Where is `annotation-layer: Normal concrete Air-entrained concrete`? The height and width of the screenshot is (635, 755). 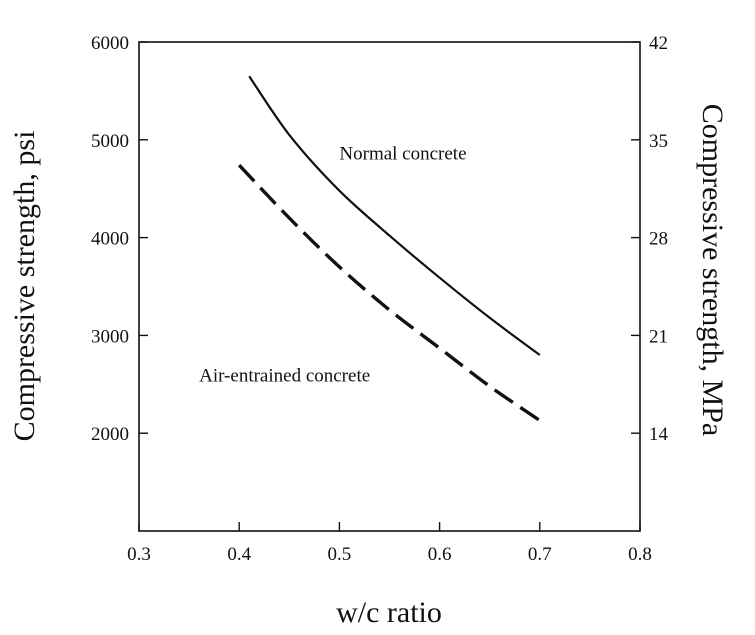
annotation-layer: Normal concrete Air-entrained concrete is located at coordinates (332, 264).